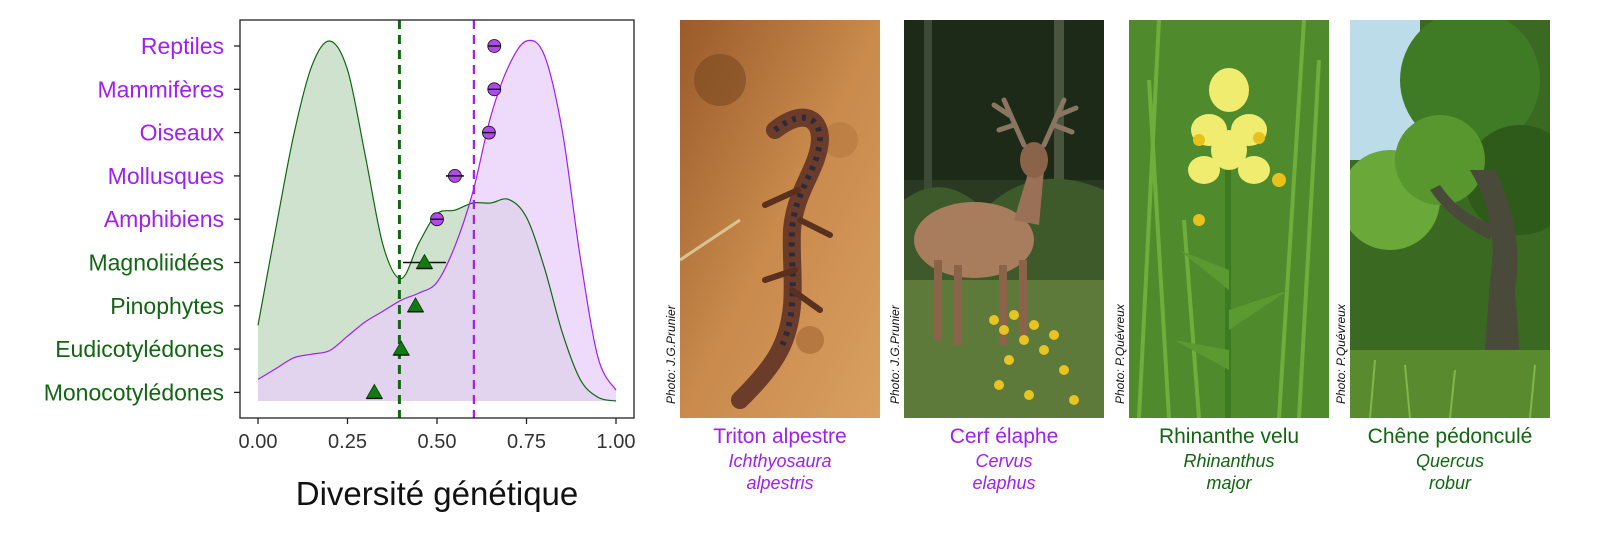 The image size is (1600, 536). I want to click on caption-4: Chêne pédonculé Quercus robur, so click(1450, 459).